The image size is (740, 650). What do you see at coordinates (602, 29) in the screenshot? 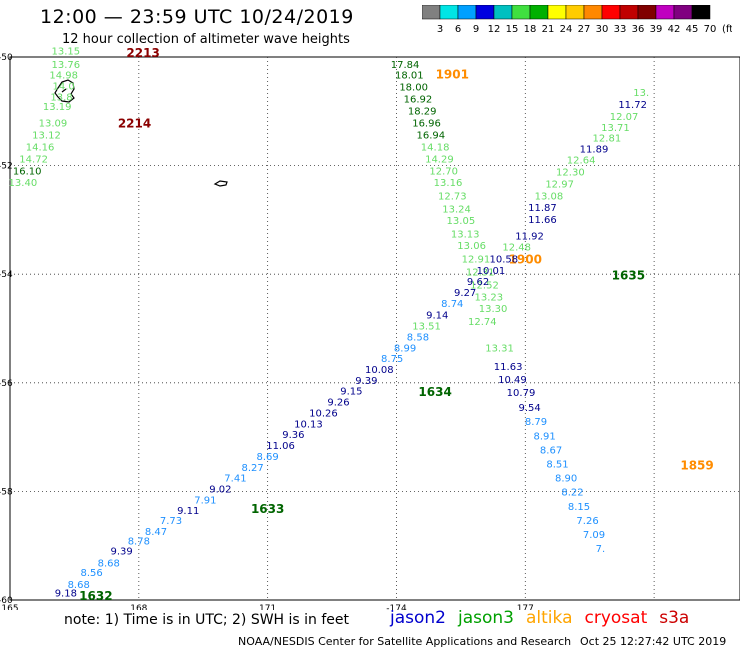
I see `colorbar-tick-label: 30` at bounding box center [602, 29].